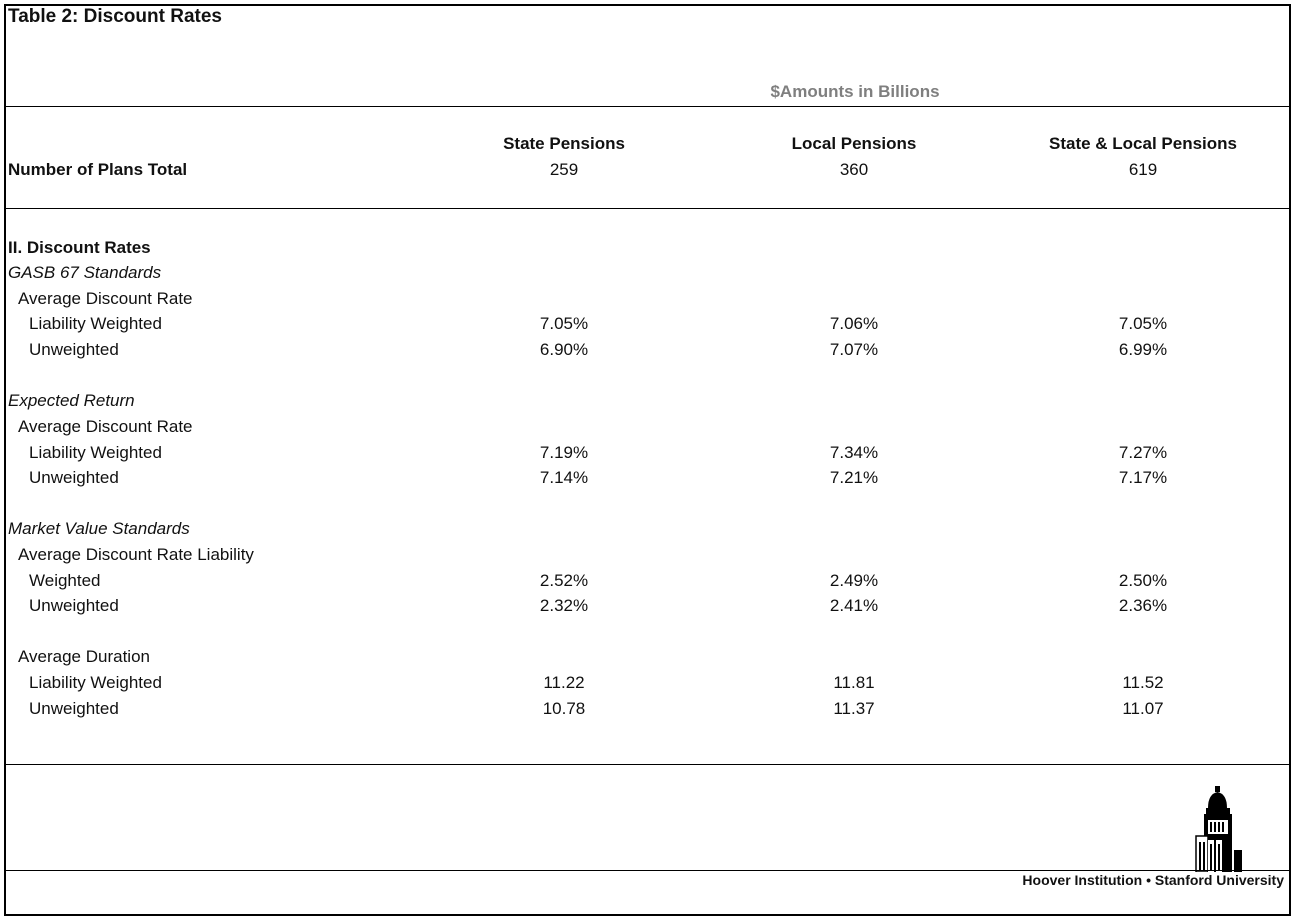 This screenshot has width=1294, height=920. I want to click on cell-value: 11.07, so click(1143, 708).